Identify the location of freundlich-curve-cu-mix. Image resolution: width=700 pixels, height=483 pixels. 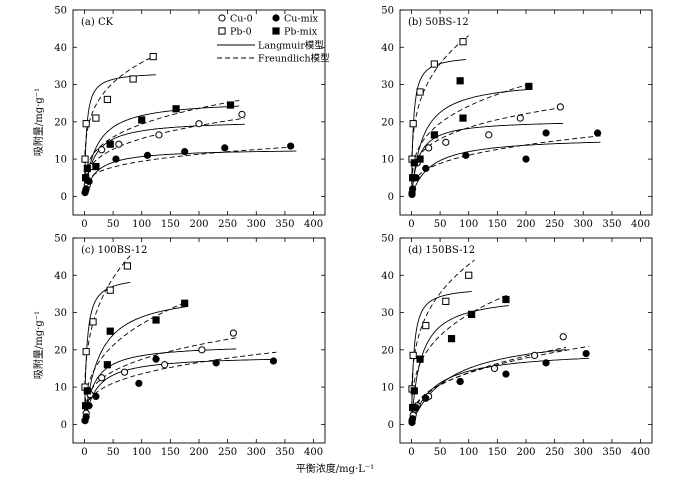
(500, 382).